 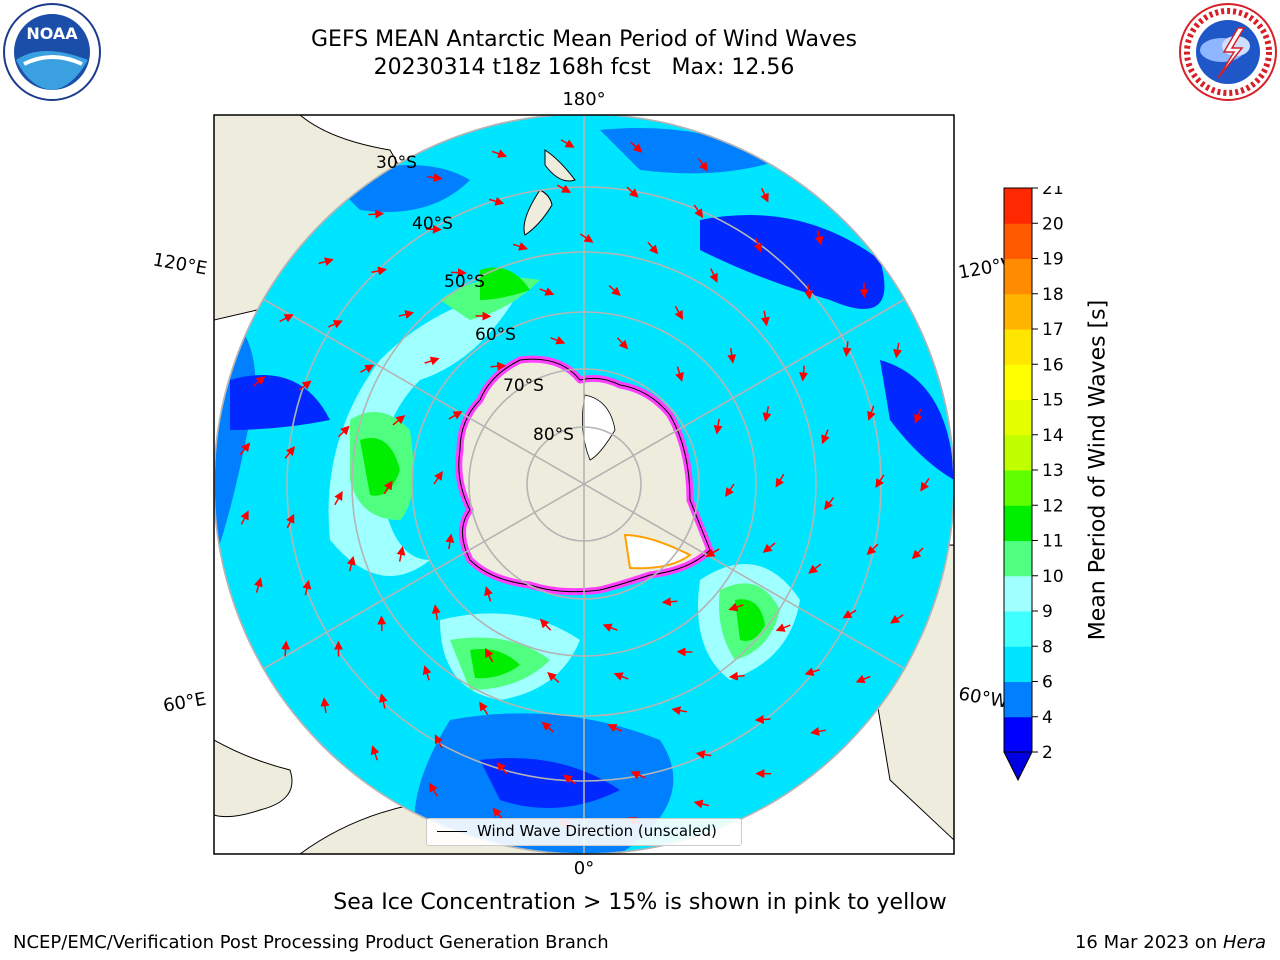 What do you see at coordinates (1053, 365) in the screenshot?
I see `colorbar-tick-label: 16` at bounding box center [1053, 365].